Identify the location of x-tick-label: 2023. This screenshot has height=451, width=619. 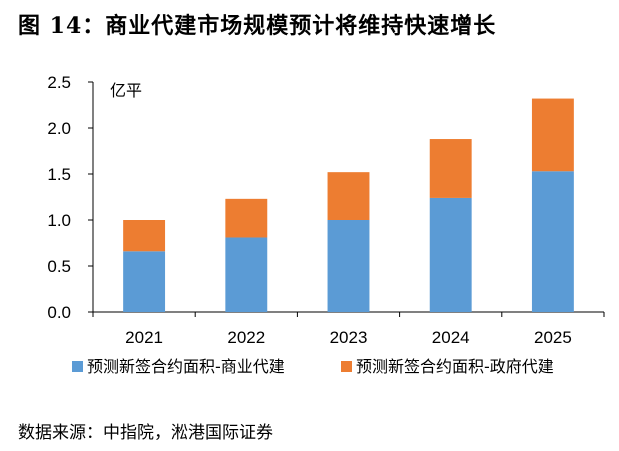
(349, 337).